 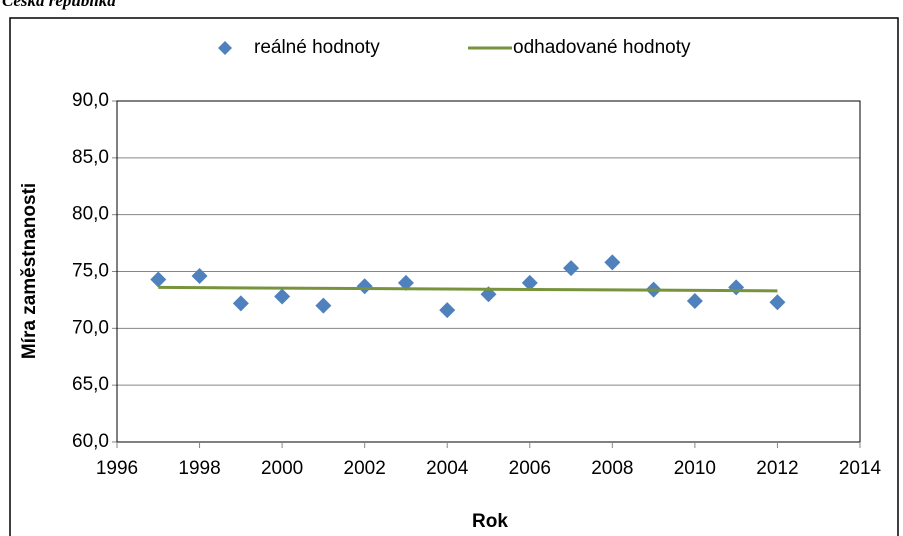 What do you see at coordinates (59, 5) in the screenshot?
I see `chart-title: Česká republika` at bounding box center [59, 5].